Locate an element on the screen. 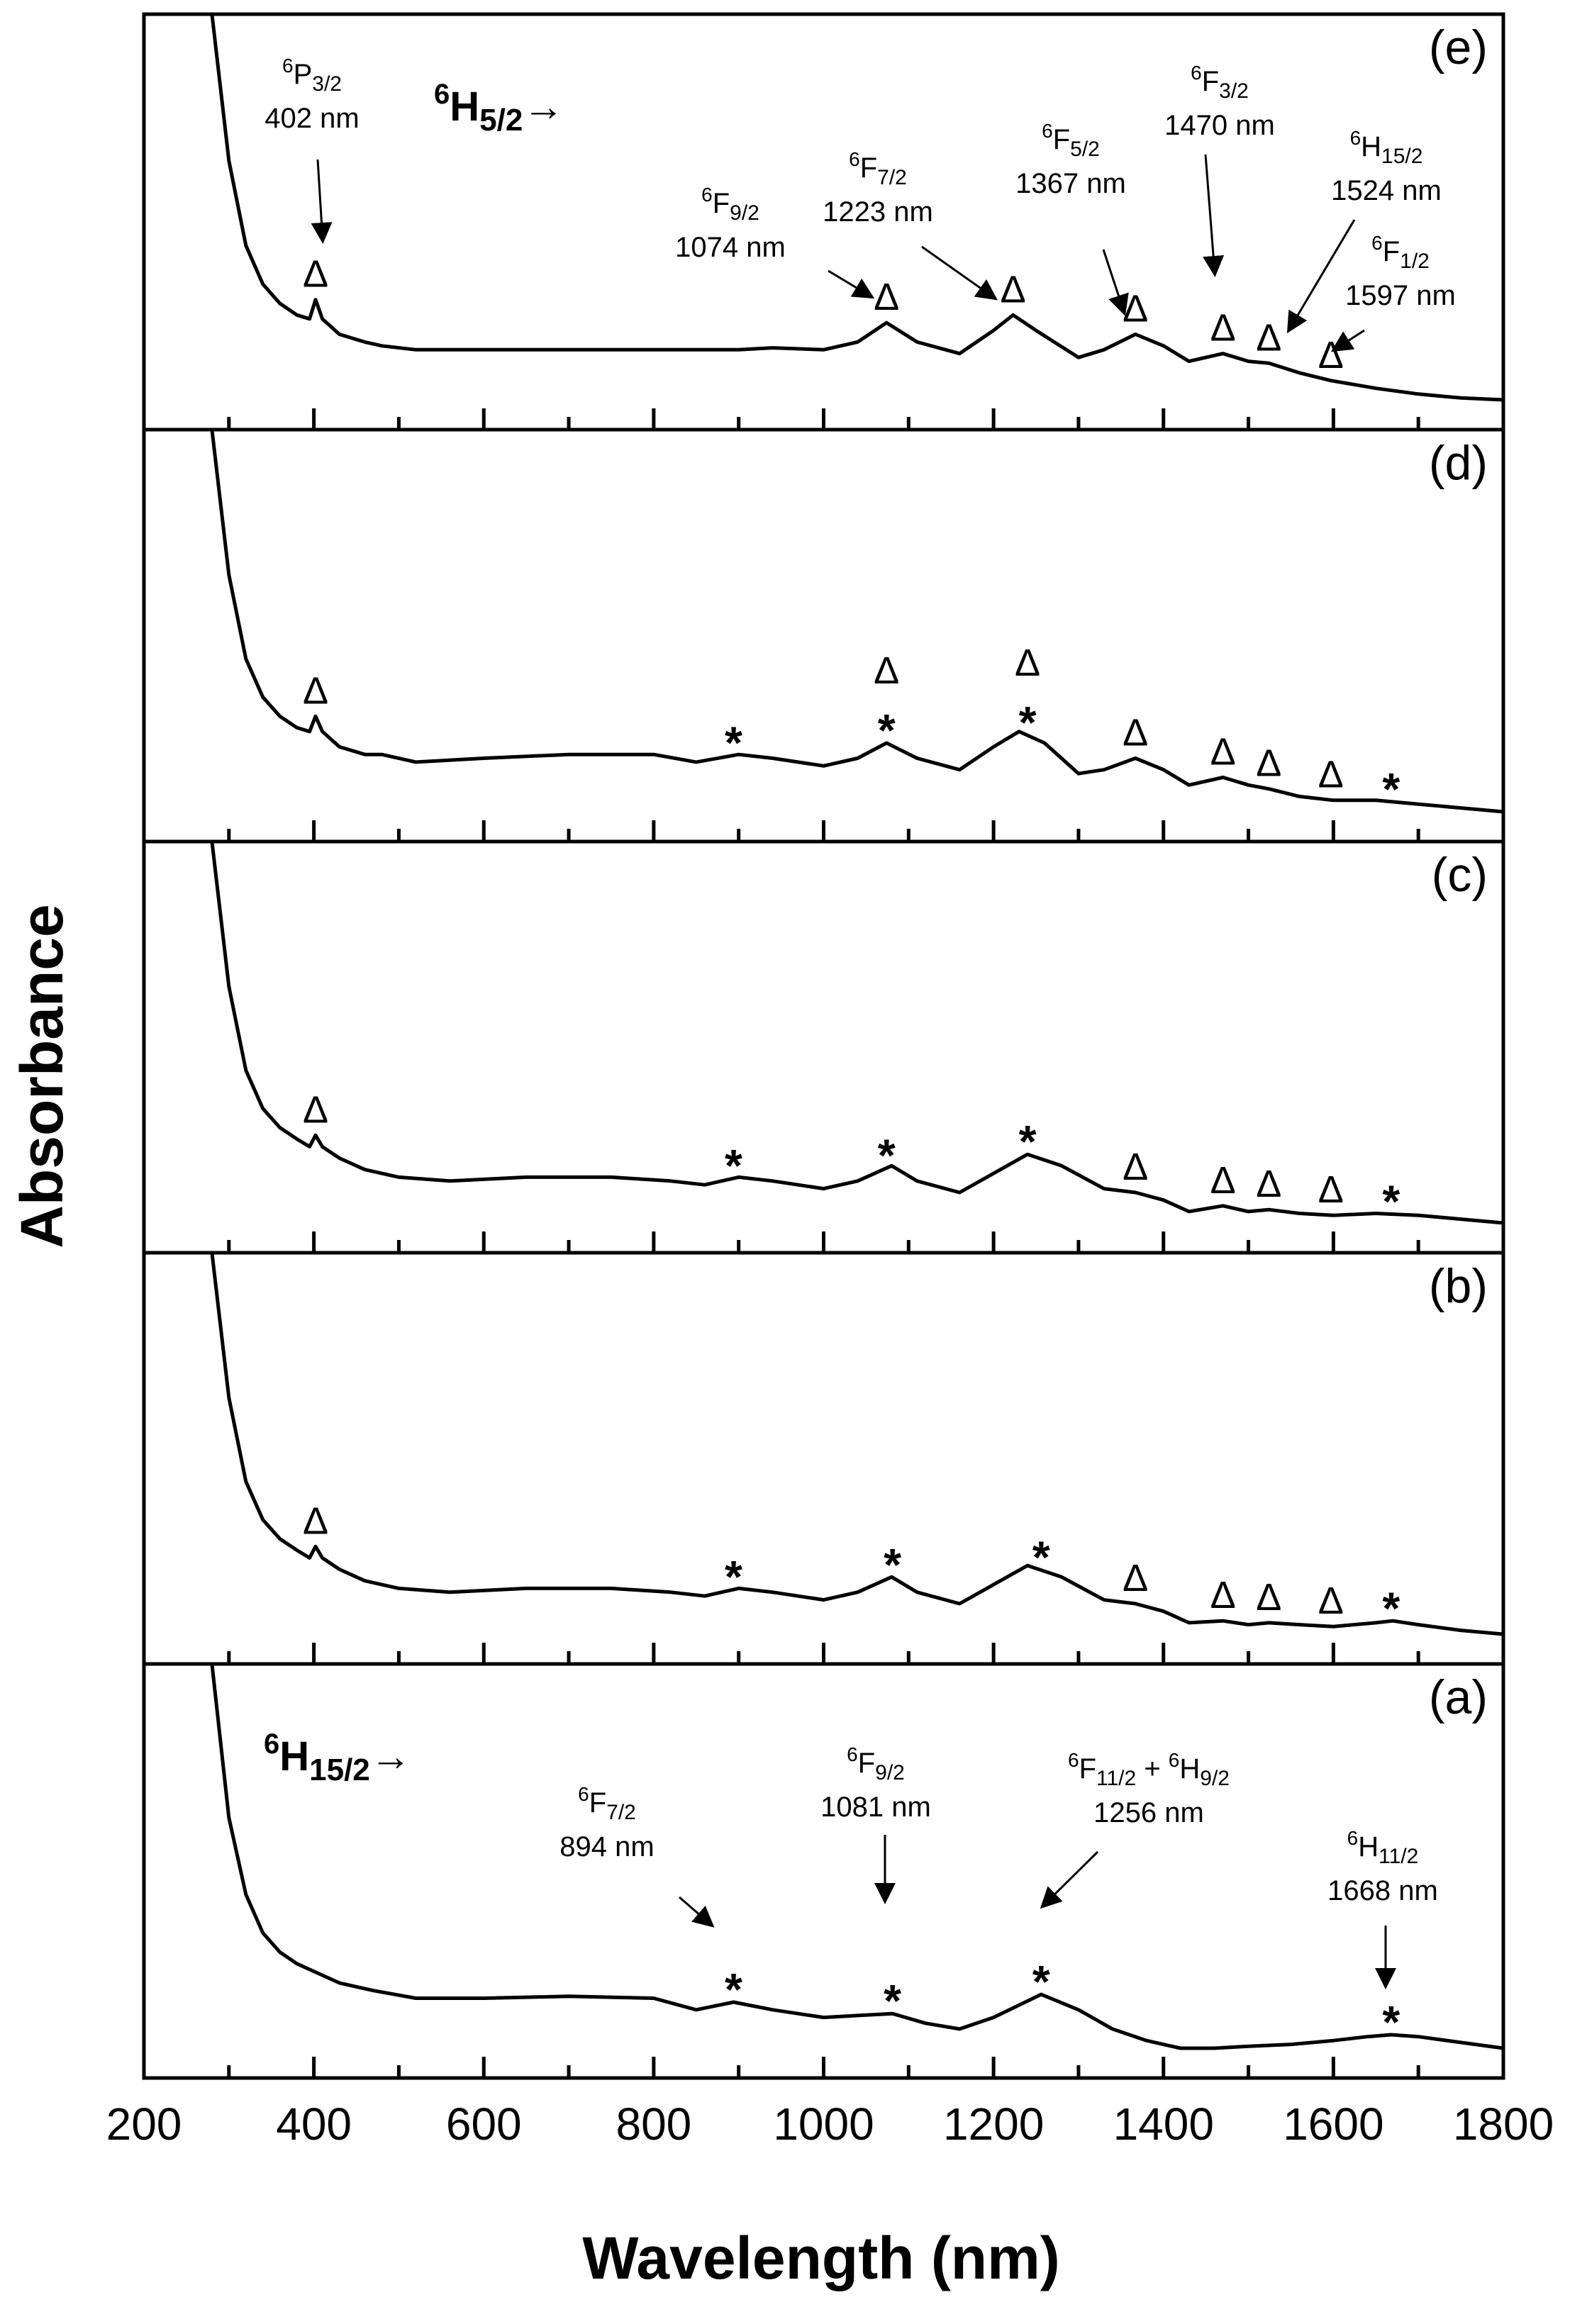 The height and width of the screenshot is (2324, 1587). term-symbol-label: 6F3/2 is located at coordinates (1220, 83).